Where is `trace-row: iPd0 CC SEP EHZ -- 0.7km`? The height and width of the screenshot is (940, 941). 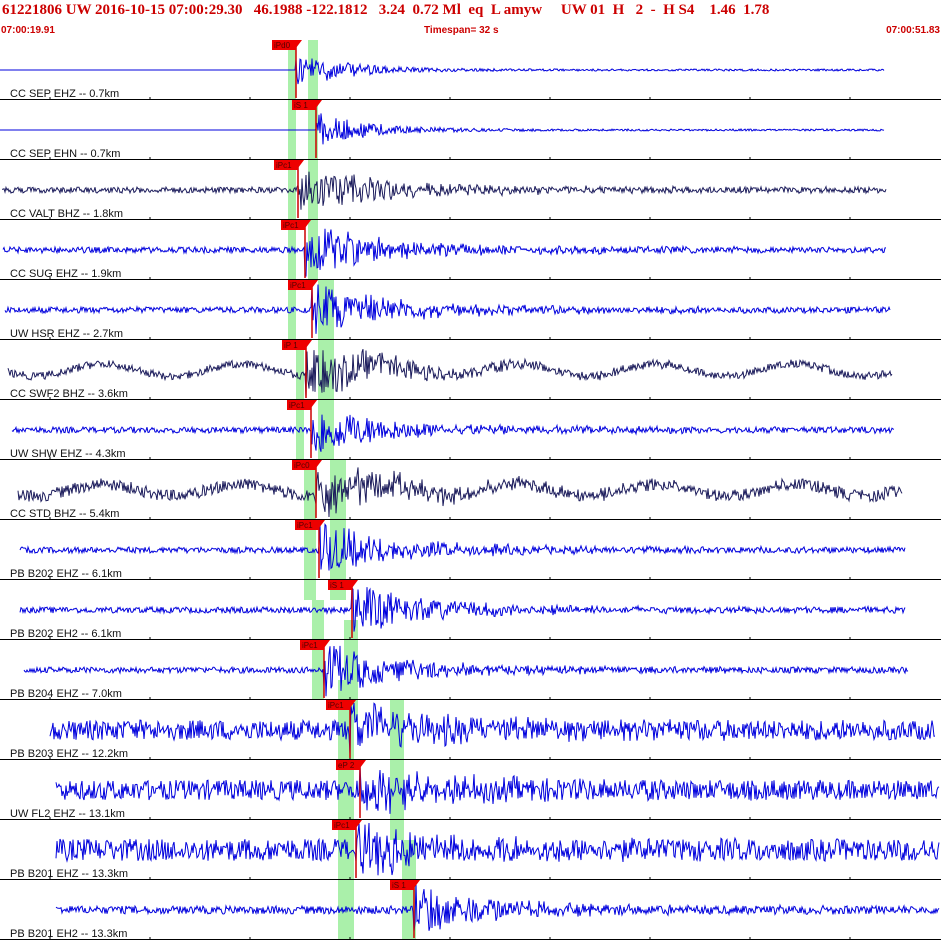 trace-row: iPd0 CC SEP EHZ -- 0.7km is located at coordinates (470, 70).